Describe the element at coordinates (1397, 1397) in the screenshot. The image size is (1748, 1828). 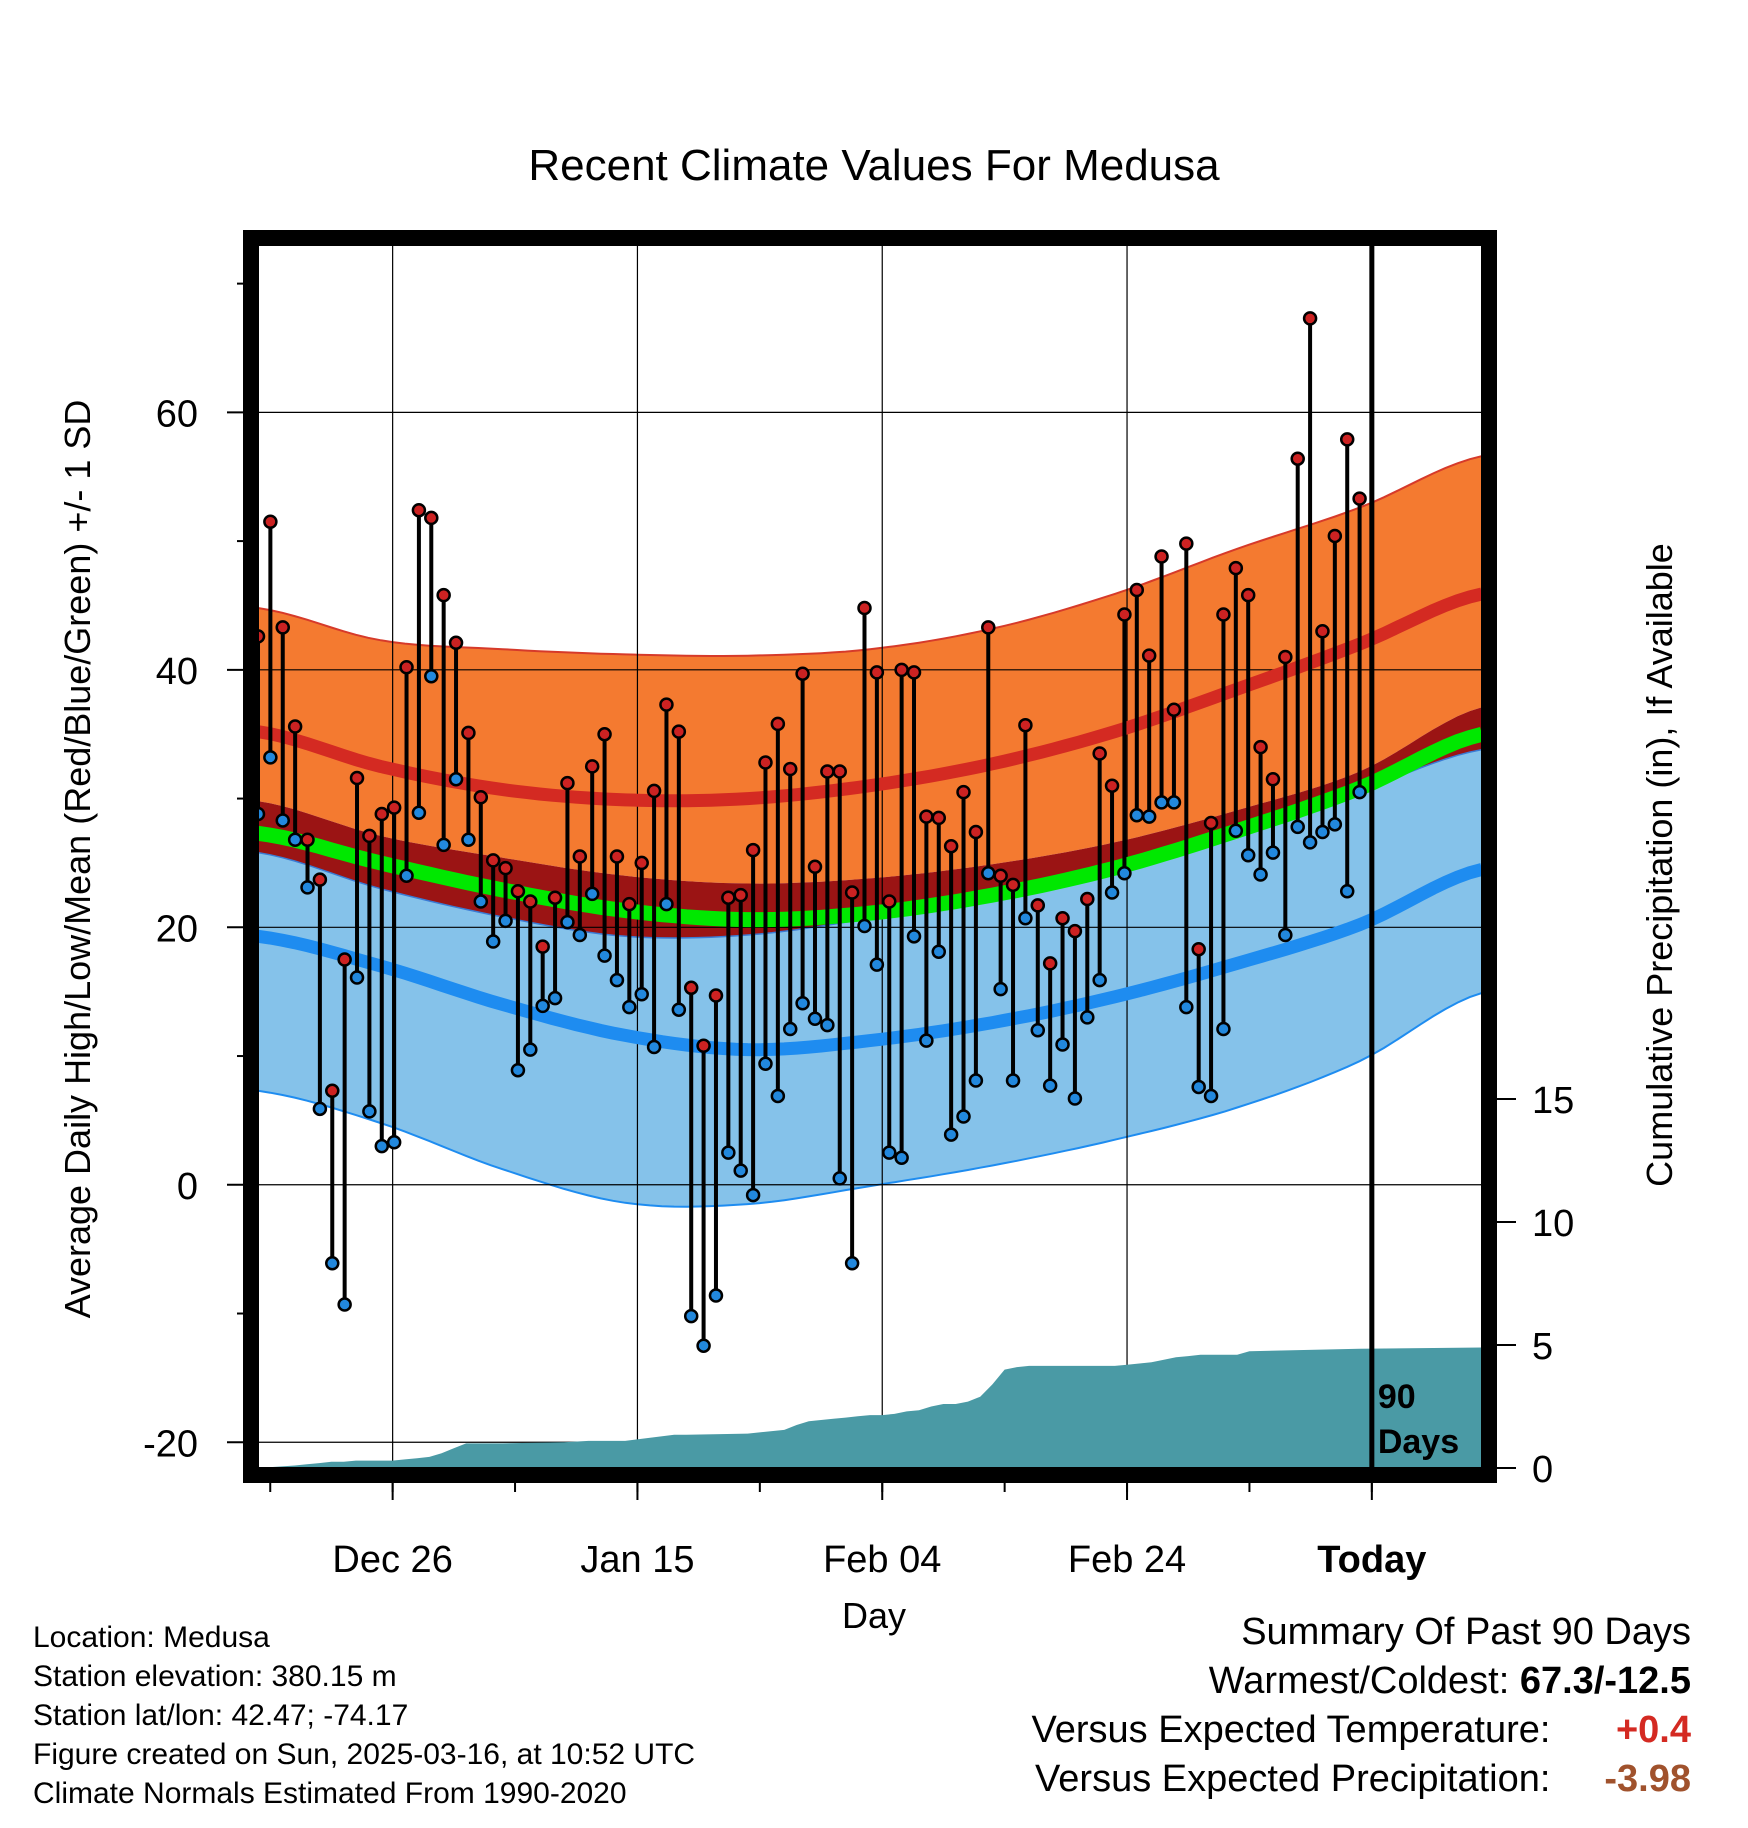
I see `days-label-number: 90` at that location.